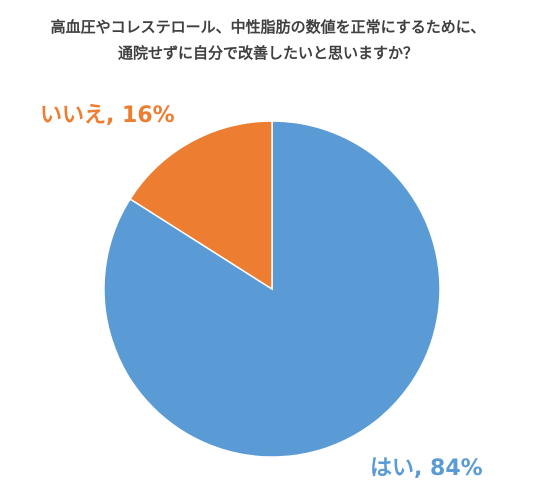 The width and height of the screenshot is (536, 496). I want to click on data-label-no: いいえ, 16%, so click(107, 115).